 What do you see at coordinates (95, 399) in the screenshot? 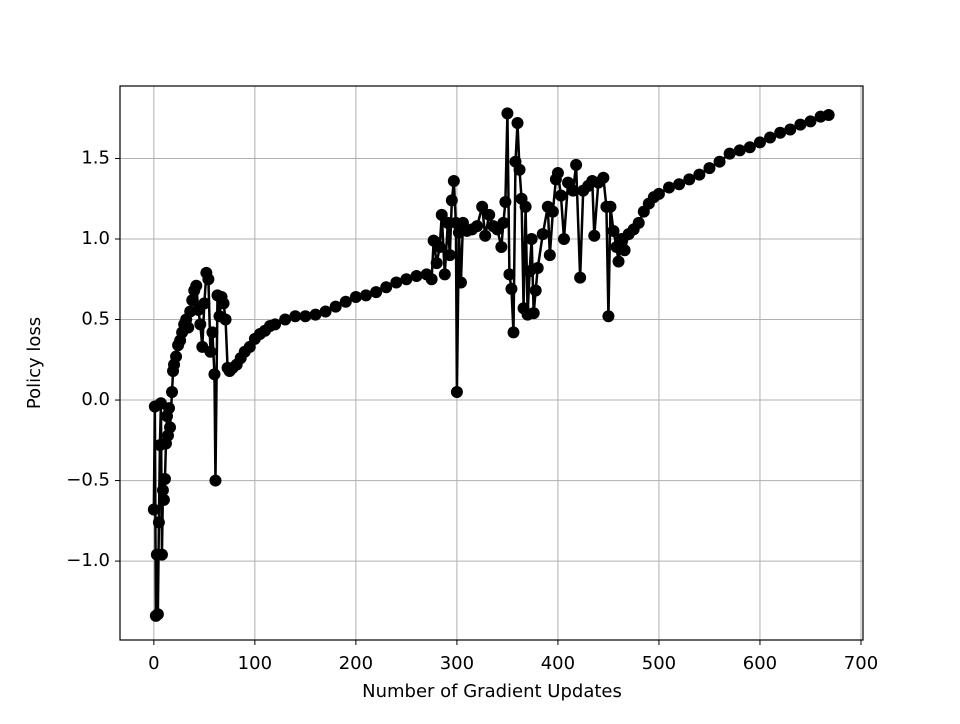
I see `y-tick-label: 0.0` at bounding box center [95, 399].